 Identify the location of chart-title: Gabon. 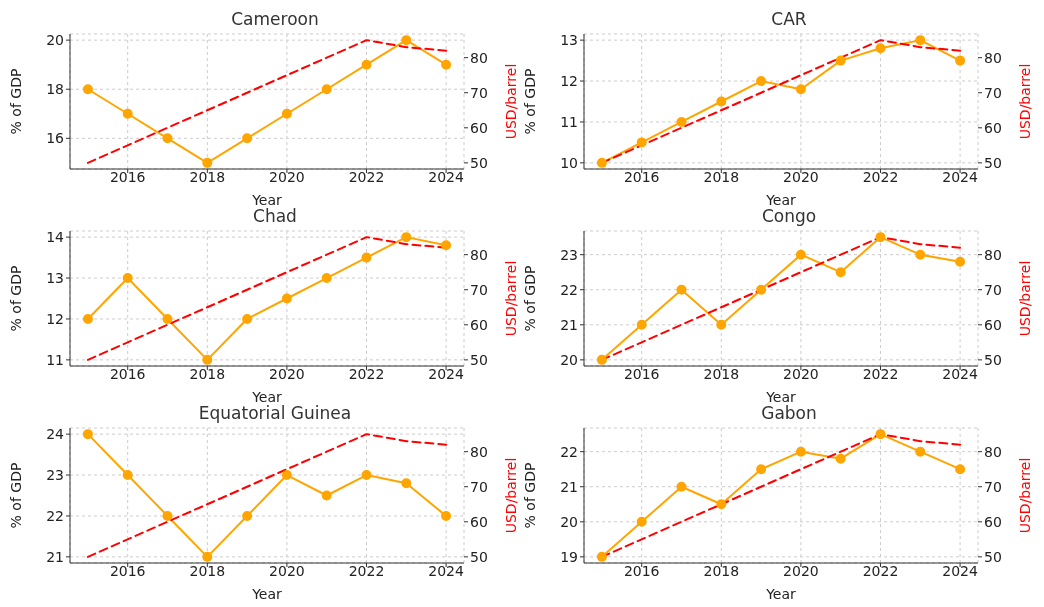
(789, 413).